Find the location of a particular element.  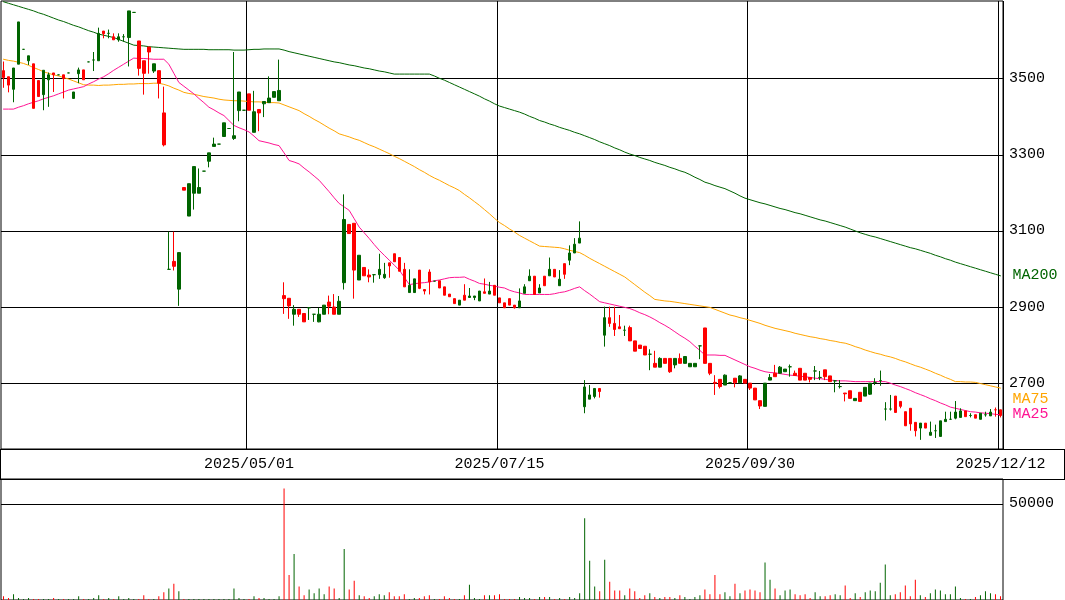

y-tick-label: 50000 is located at coordinates (1032, 504).